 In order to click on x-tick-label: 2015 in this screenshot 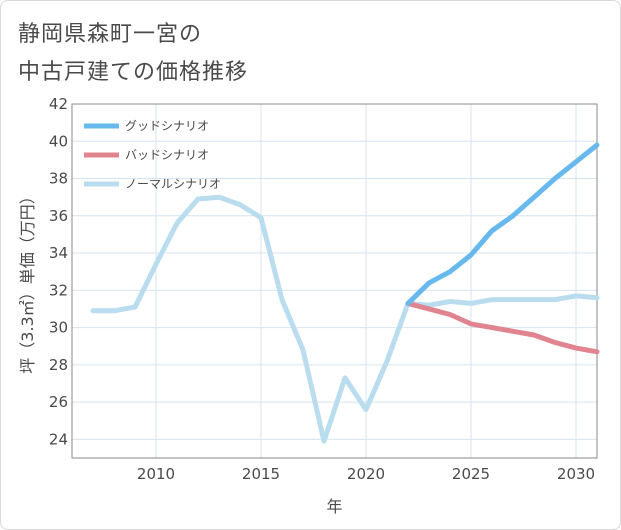, I will do `click(261, 474)`.